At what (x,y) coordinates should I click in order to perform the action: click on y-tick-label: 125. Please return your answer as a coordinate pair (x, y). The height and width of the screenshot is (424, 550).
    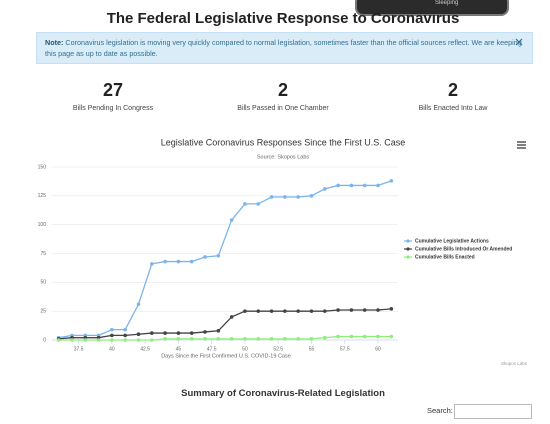
    Looking at the image, I should click on (42, 196).